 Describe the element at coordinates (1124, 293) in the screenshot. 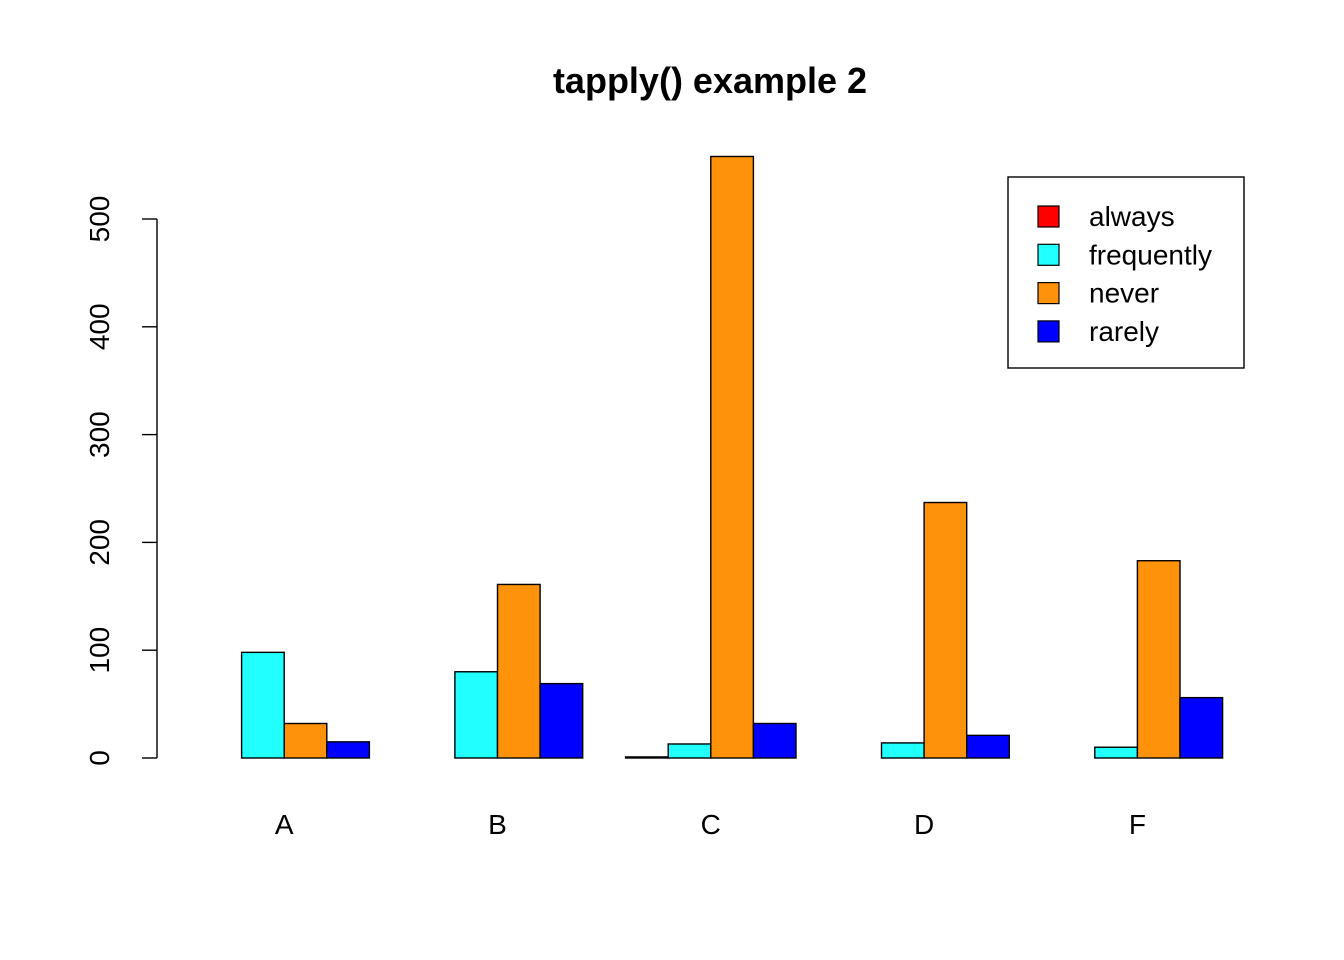

I see `legend-label-never: never` at that location.